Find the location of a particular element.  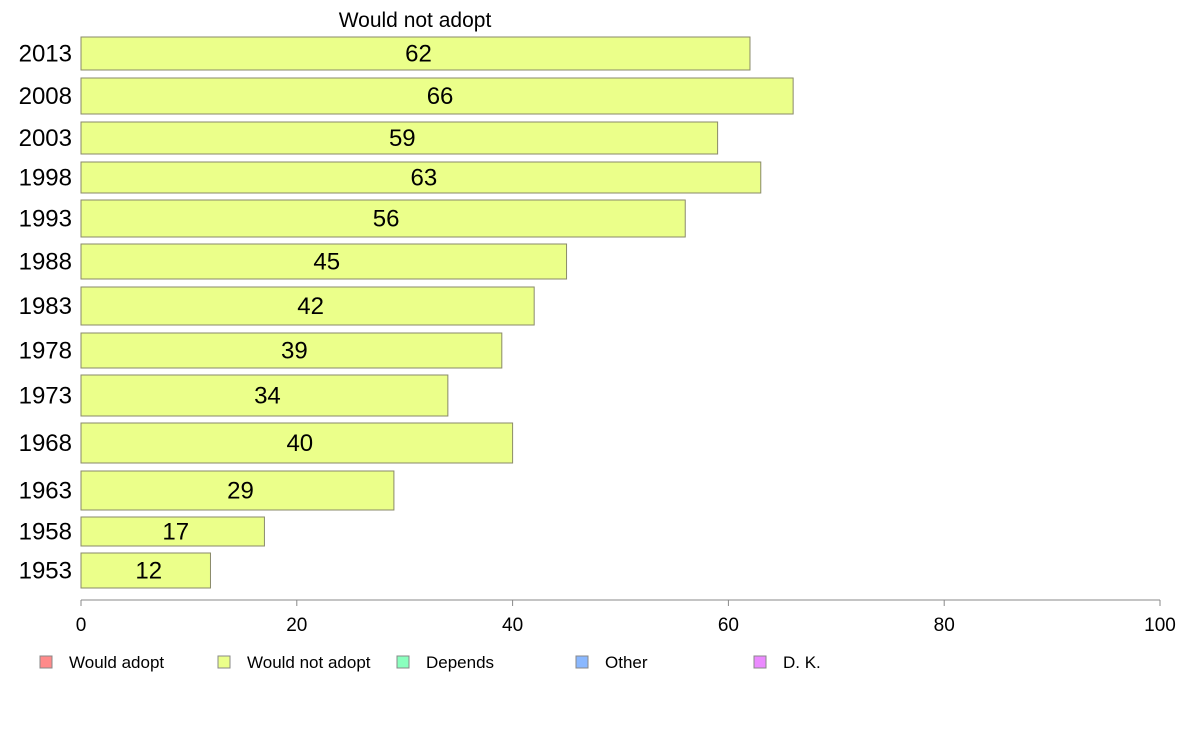

bar-1983 is located at coordinates (307, 306).